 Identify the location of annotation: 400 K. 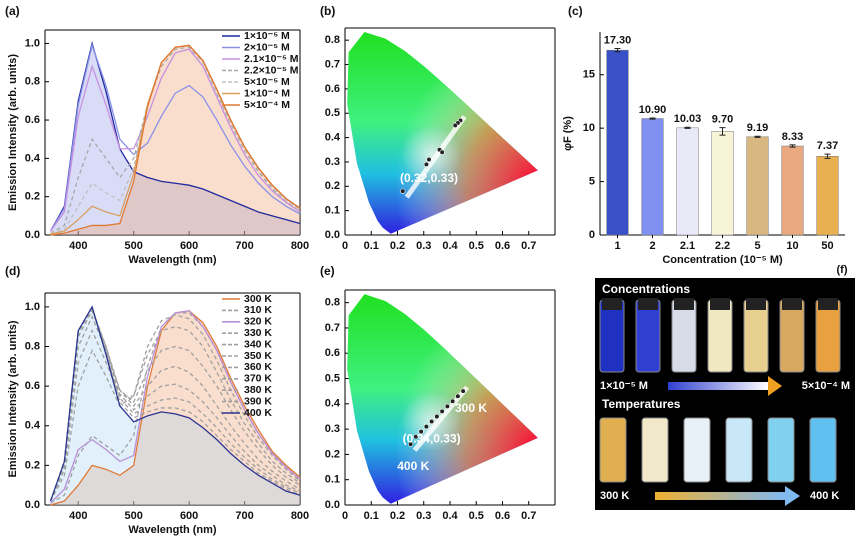
(413, 466).